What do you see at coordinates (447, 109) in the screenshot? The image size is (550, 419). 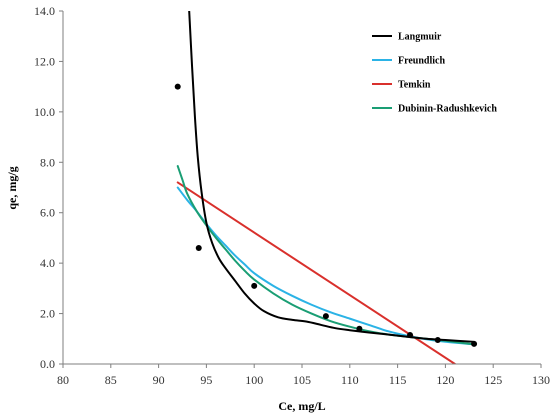 I see `legend-label: Dubinin-Radushkevich` at bounding box center [447, 109].